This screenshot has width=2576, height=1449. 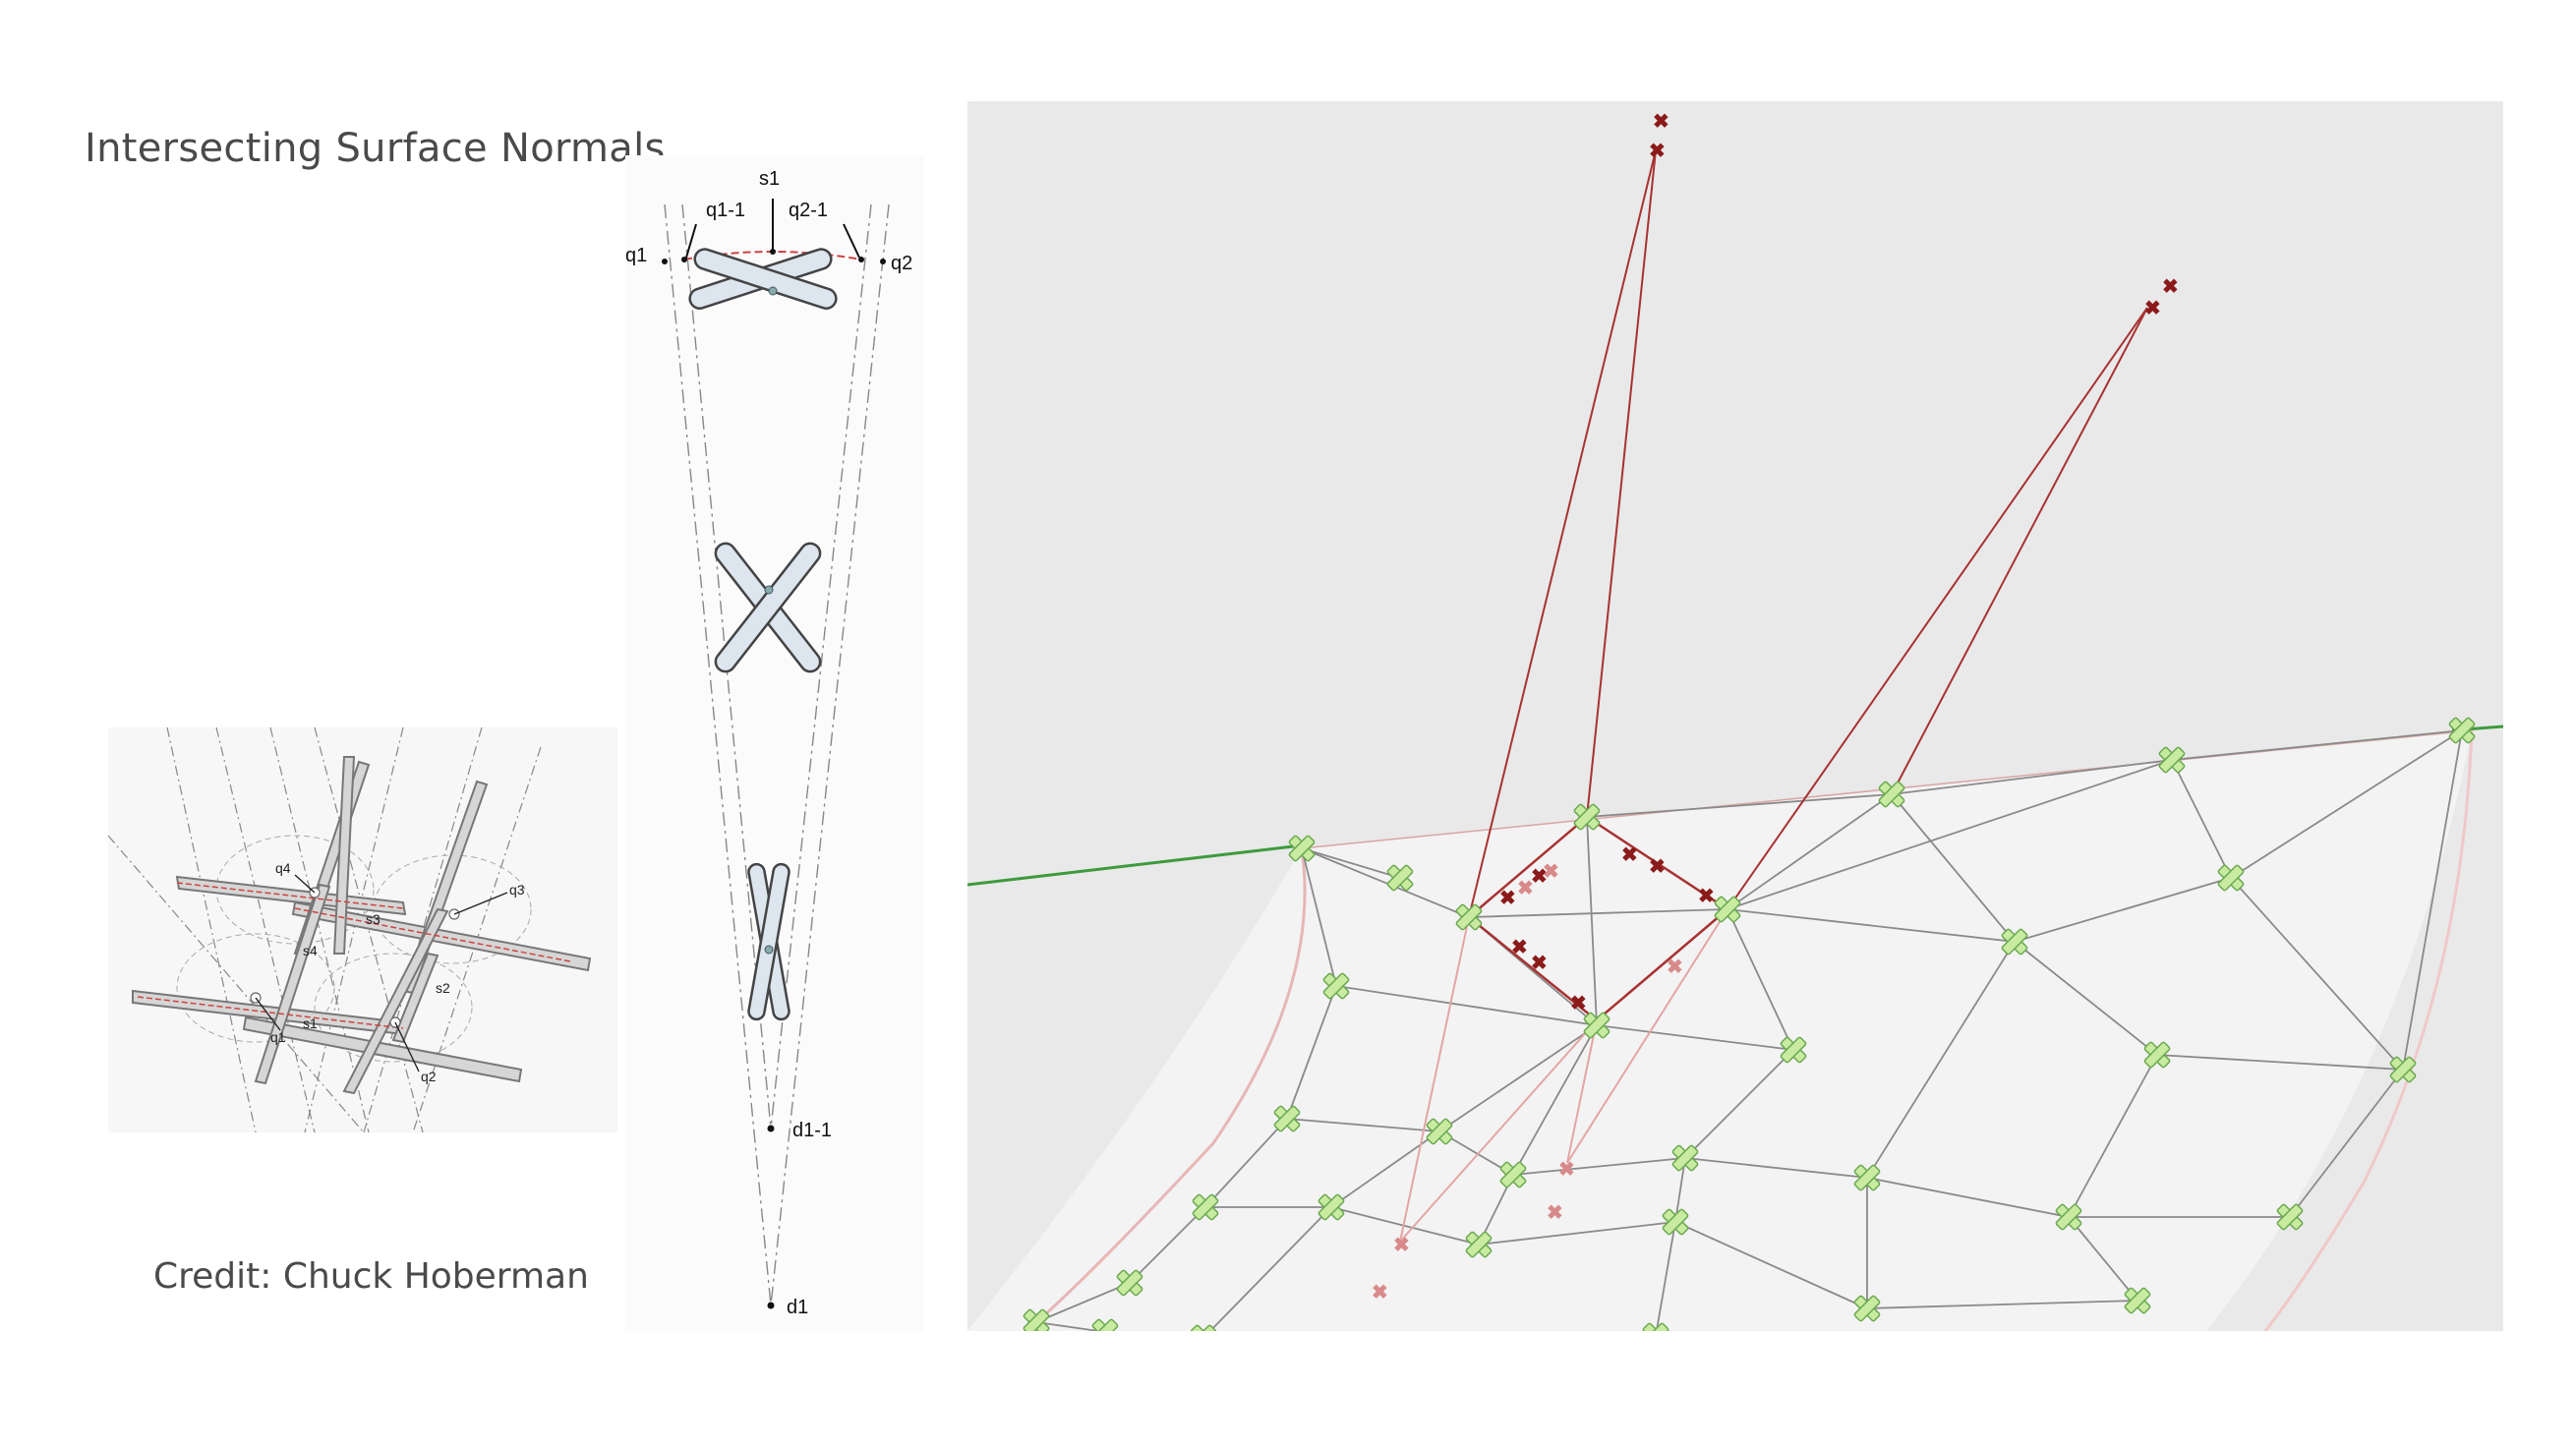 I want to click on cone-label-d1-1: d1-1, so click(x=812, y=1130).